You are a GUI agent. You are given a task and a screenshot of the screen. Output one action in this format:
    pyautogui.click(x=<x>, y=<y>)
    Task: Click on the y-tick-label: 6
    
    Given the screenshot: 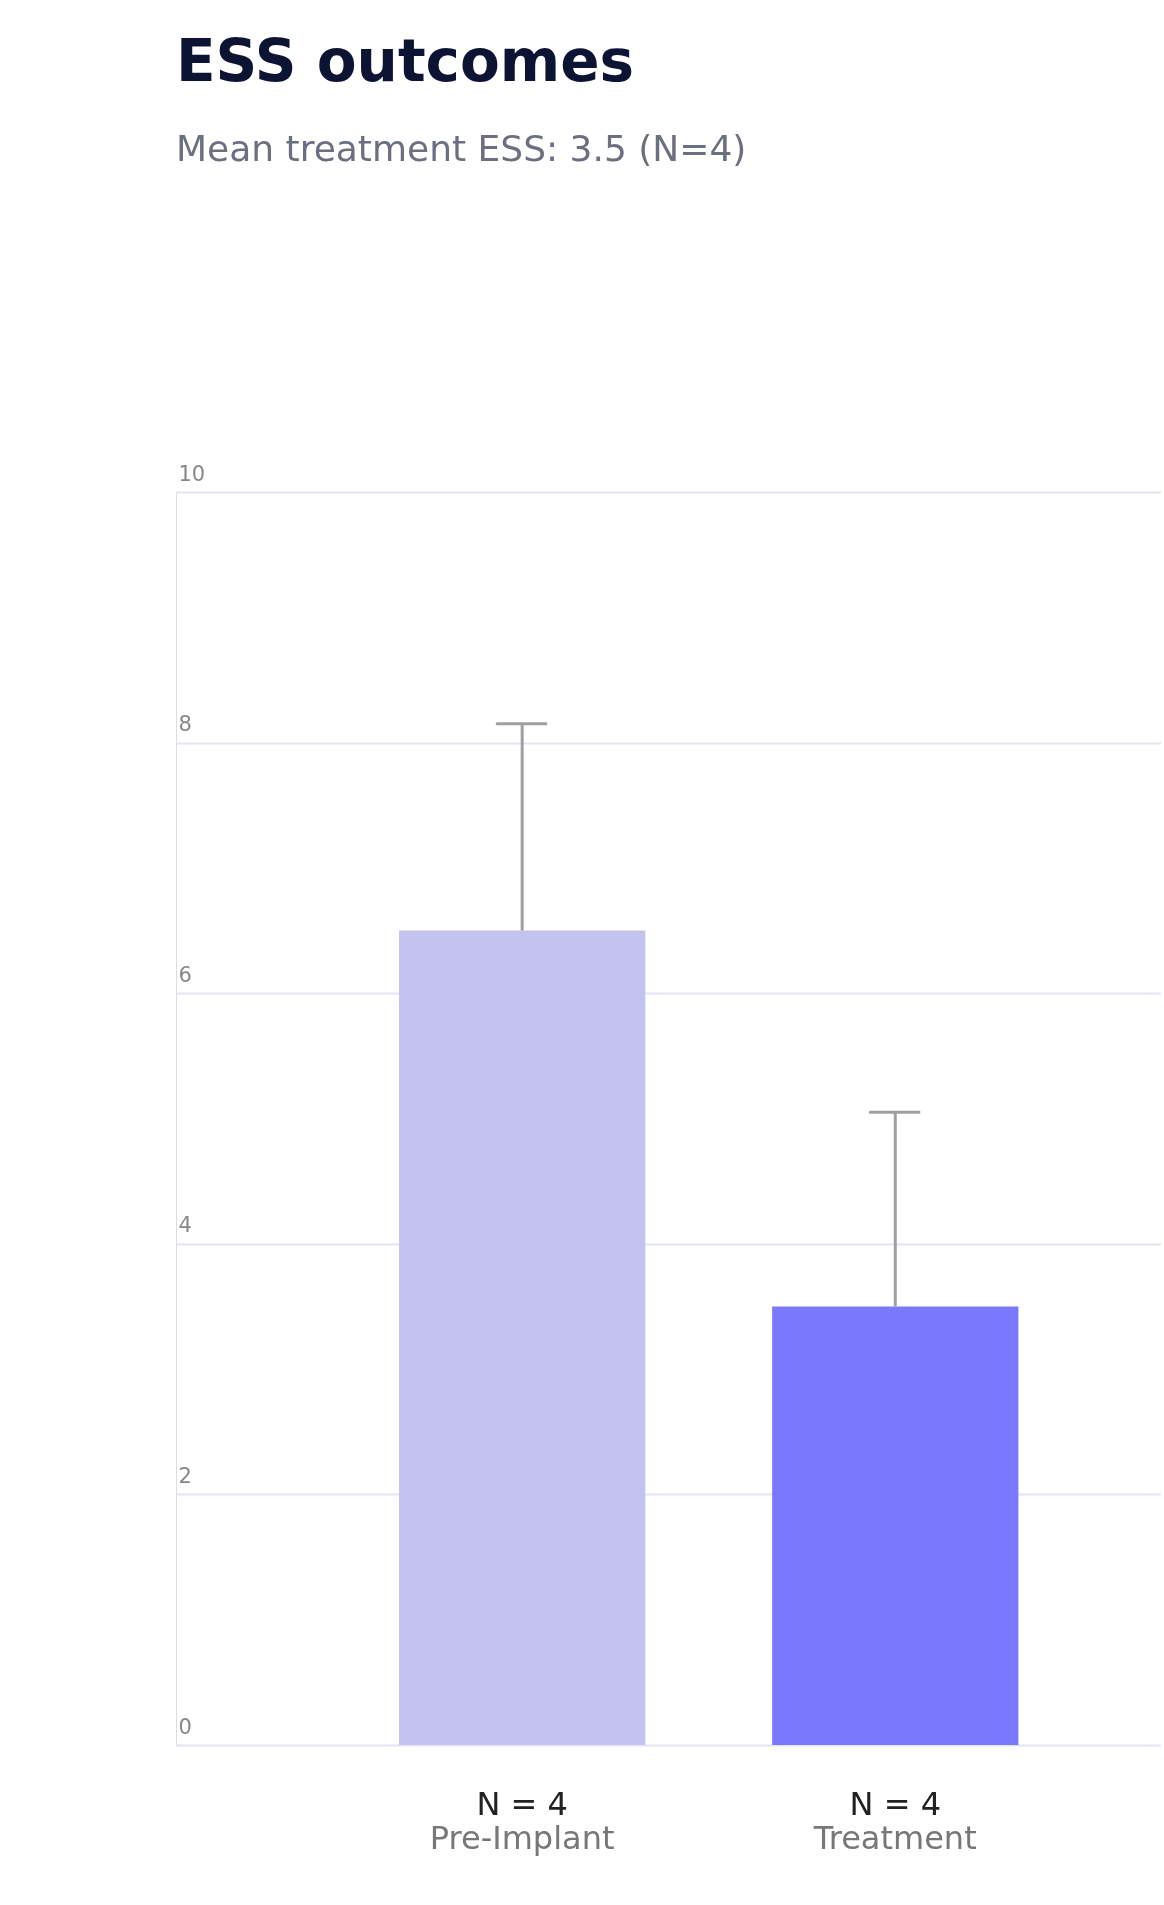 What is the action you would take?
    pyautogui.click(x=185, y=974)
    